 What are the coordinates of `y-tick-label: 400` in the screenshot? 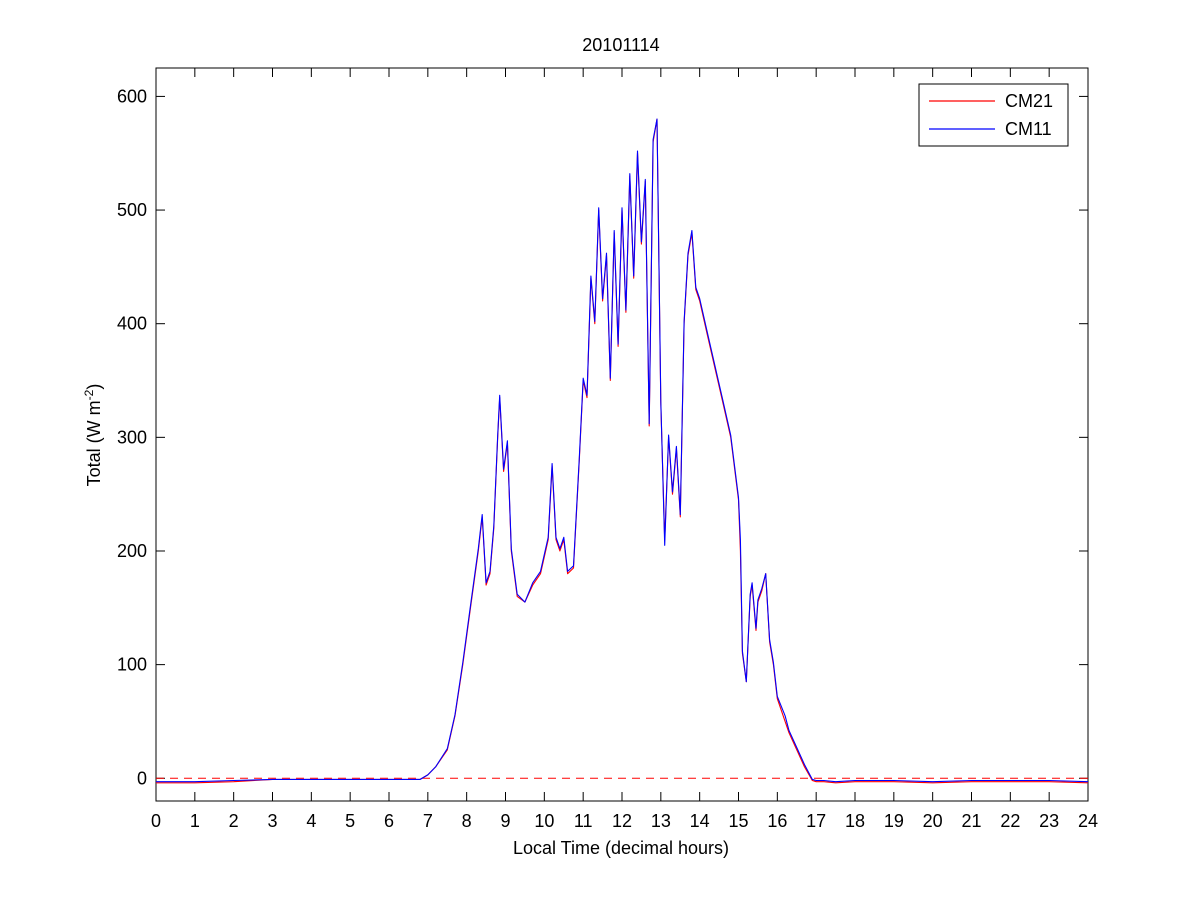 It's located at (132, 324).